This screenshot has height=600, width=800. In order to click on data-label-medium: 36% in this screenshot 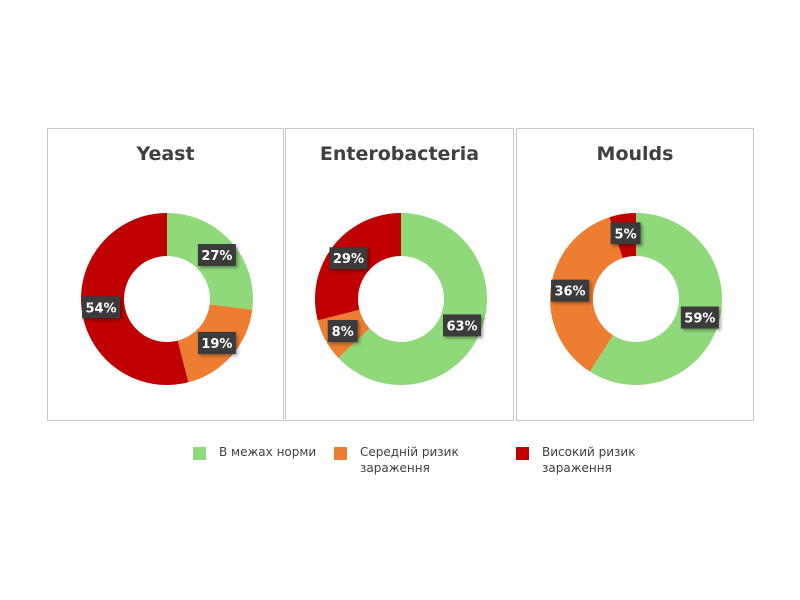, I will do `click(570, 290)`.